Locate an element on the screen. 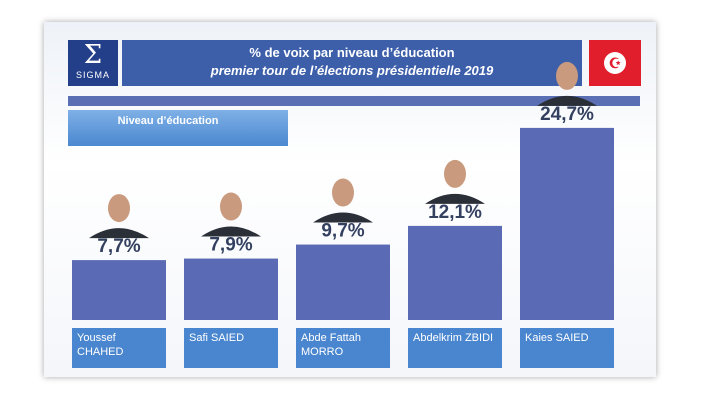 This screenshot has width=720, height=405. category-label-3: Abdelkrim ZBIDI is located at coordinates (455, 348).